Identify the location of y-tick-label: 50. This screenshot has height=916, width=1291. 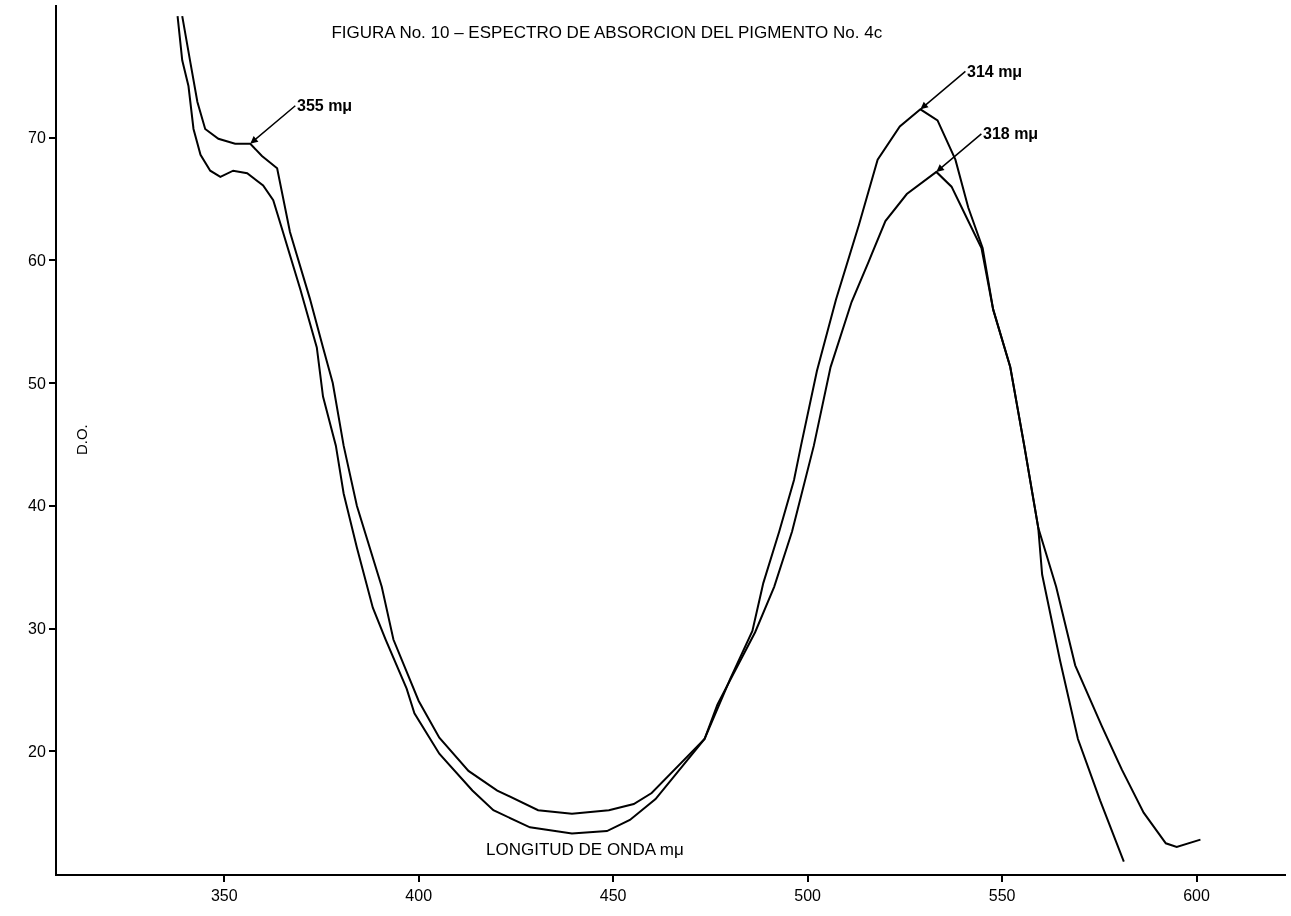
(37, 383).